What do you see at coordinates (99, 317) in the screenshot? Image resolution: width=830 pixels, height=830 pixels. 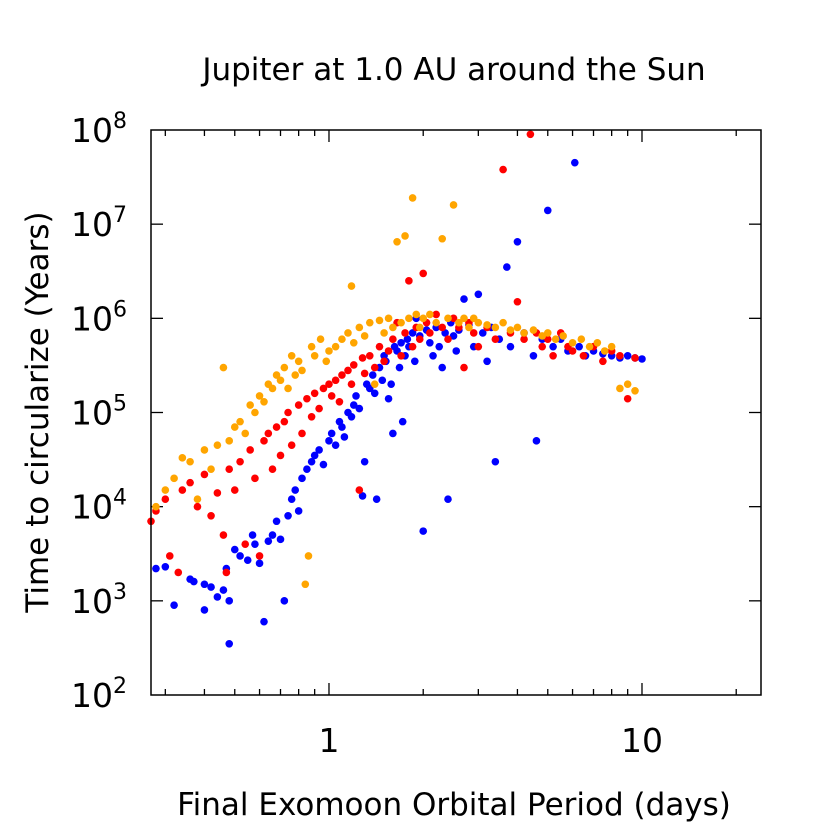 I see `y-tick-label: 10⁶` at bounding box center [99, 317].